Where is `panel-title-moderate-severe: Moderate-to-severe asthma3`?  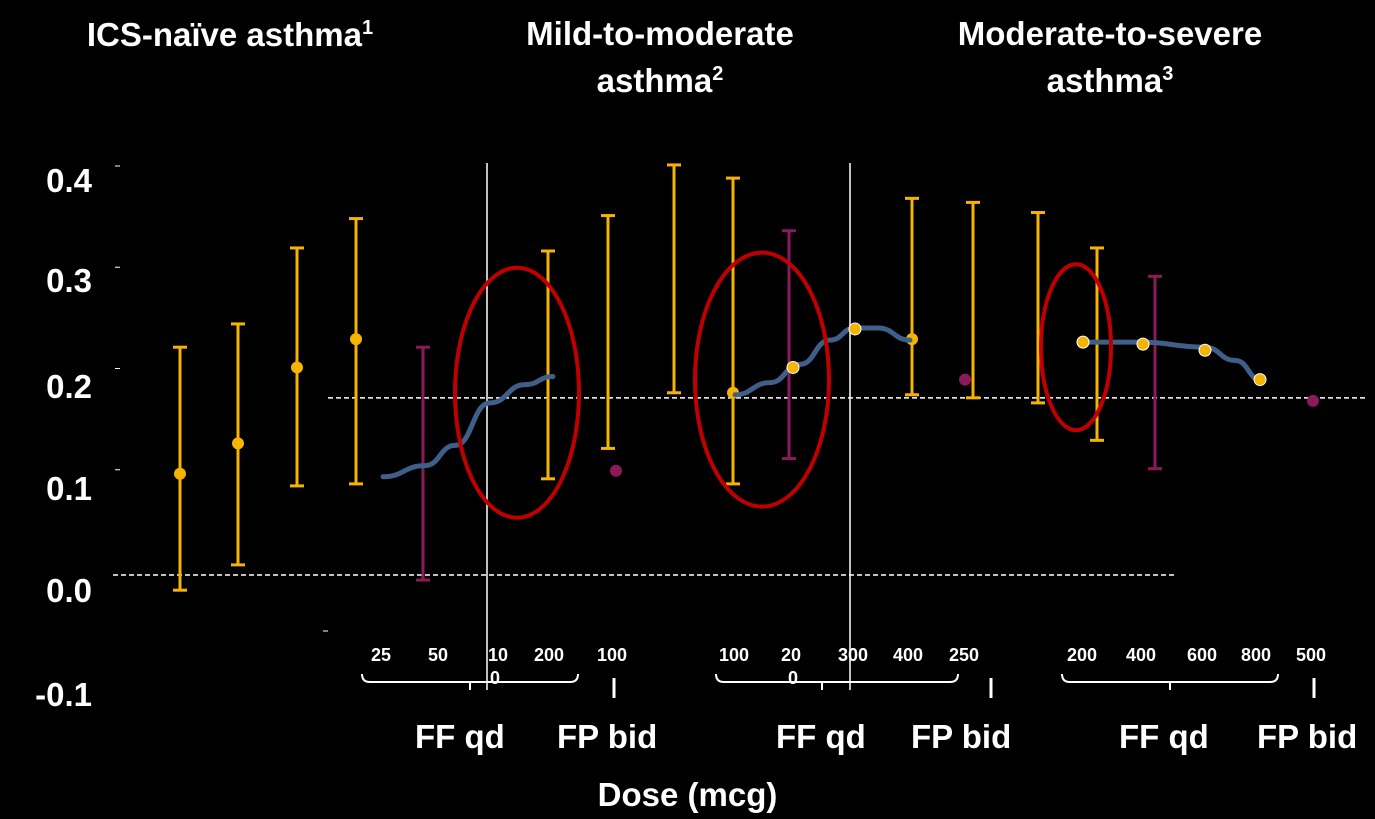
panel-title-moderate-severe: Moderate-to-severe asthma3 is located at coordinates (1110, 57).